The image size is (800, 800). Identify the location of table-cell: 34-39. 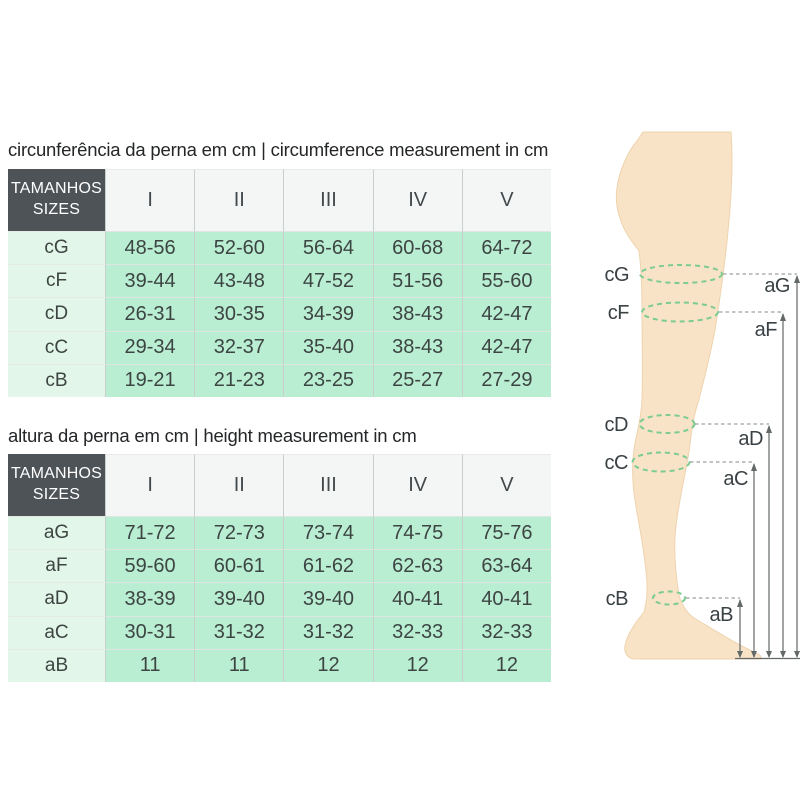
(328, 314).